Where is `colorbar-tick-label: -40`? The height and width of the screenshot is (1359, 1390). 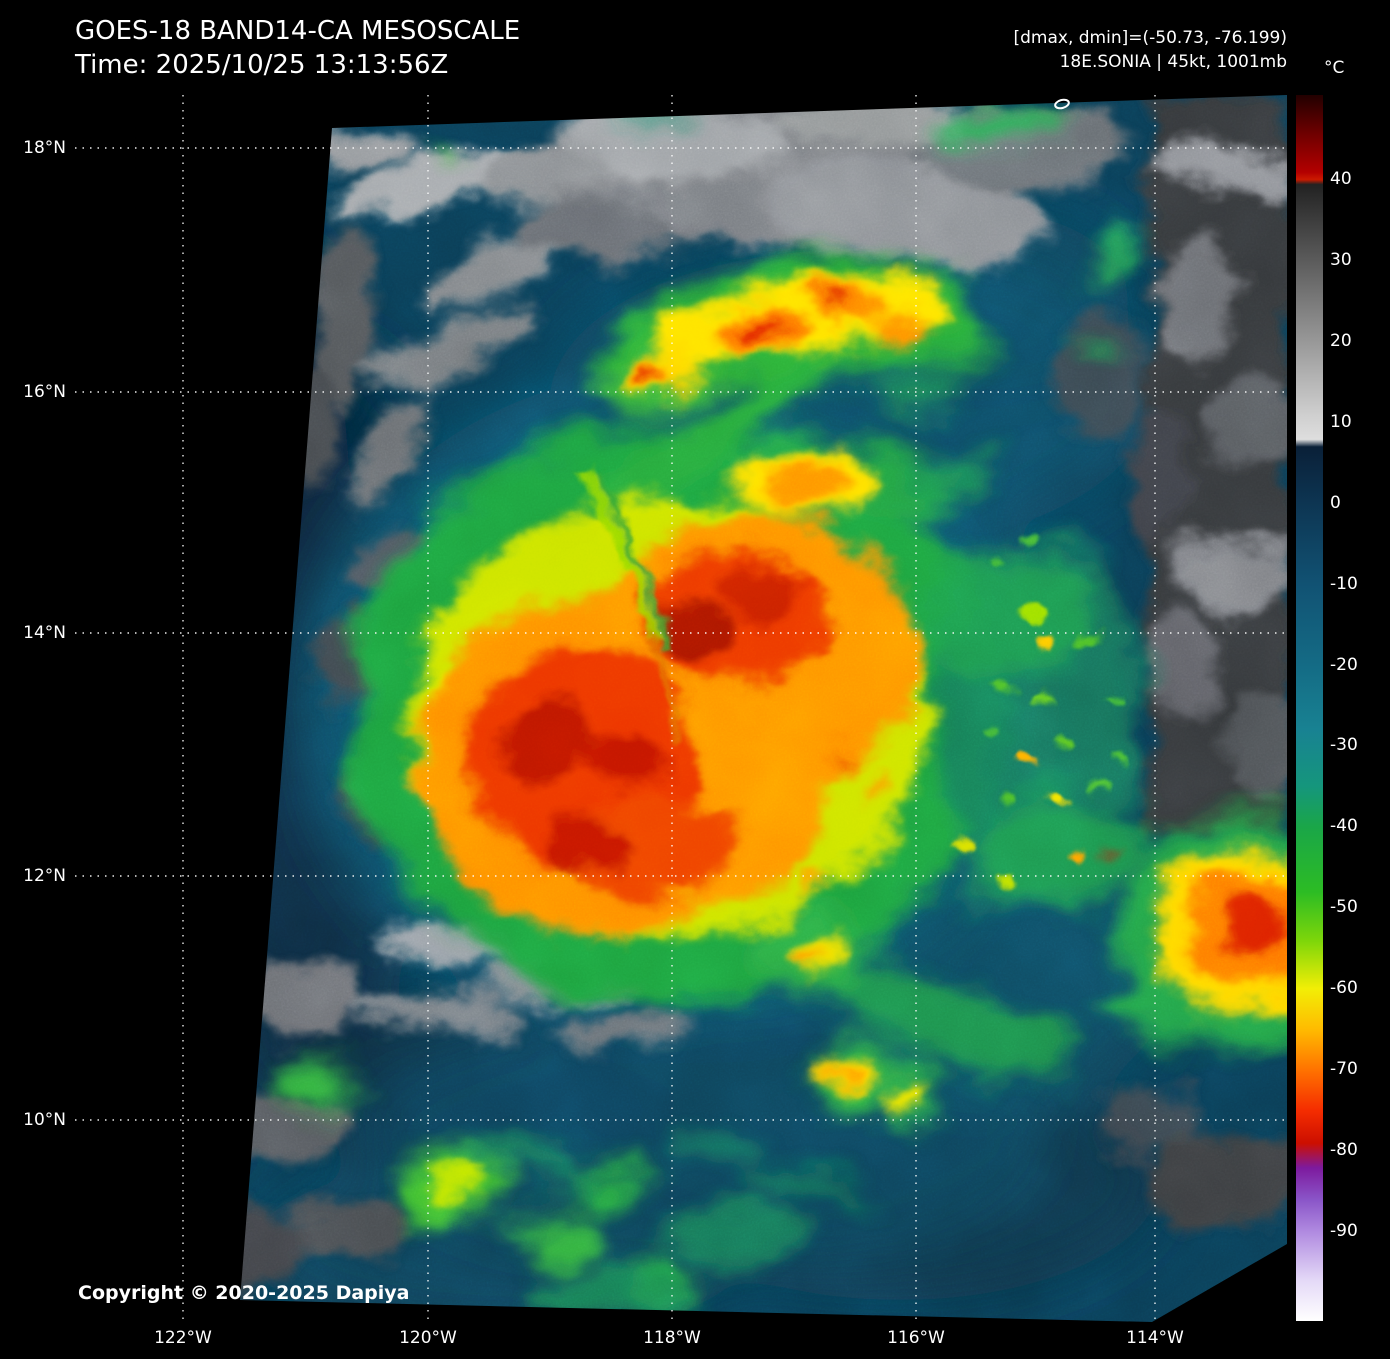
colorbar-tick-label: -40 is located at coordinates (1344, 826).